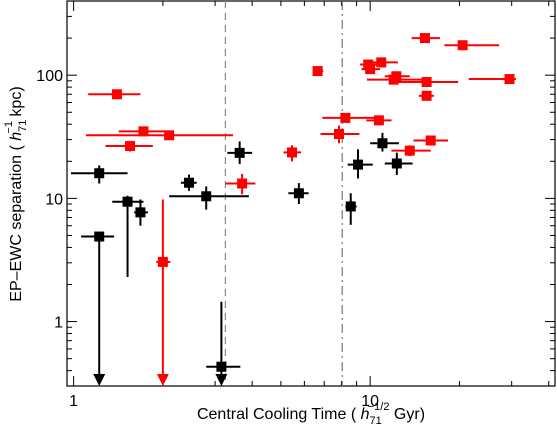 The height and width of the screenshot is (429, 557). What do you see at coordinates (16, 193) in the screenshot?
I see `y-axis-label: EP–EWC separation ( h71−1 kpc)` at bounding box center [16, 193].